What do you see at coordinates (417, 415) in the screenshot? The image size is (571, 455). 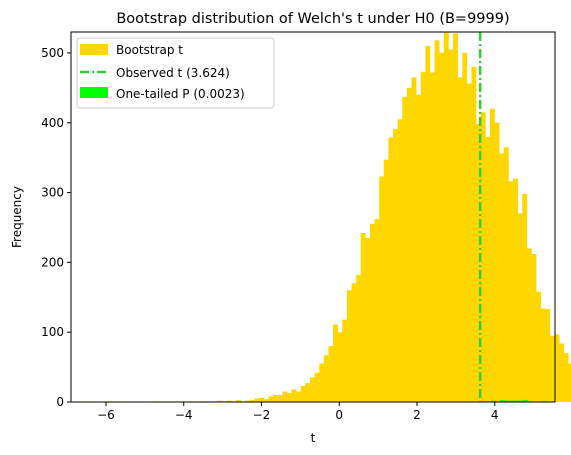 I see `x-tick-label: 2` at bounding box center [417, 415].